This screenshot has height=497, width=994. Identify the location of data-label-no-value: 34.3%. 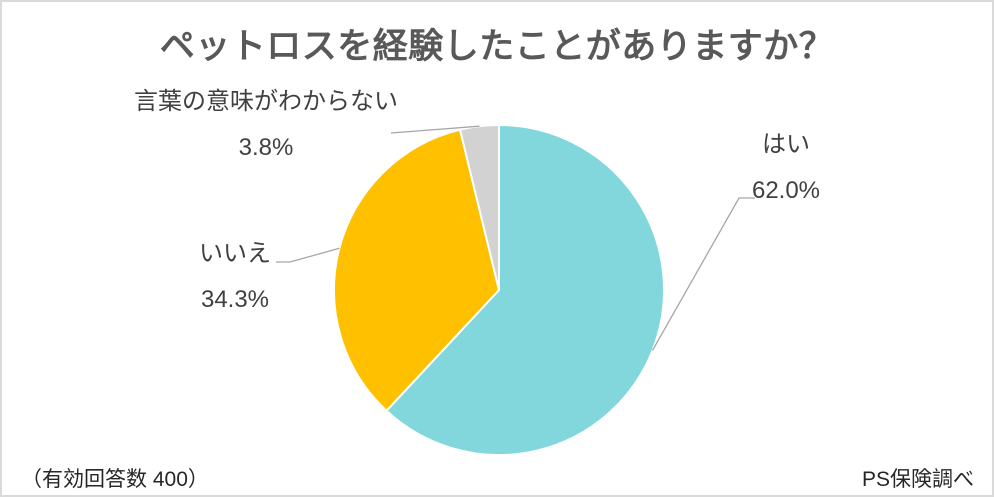
(235, 299).